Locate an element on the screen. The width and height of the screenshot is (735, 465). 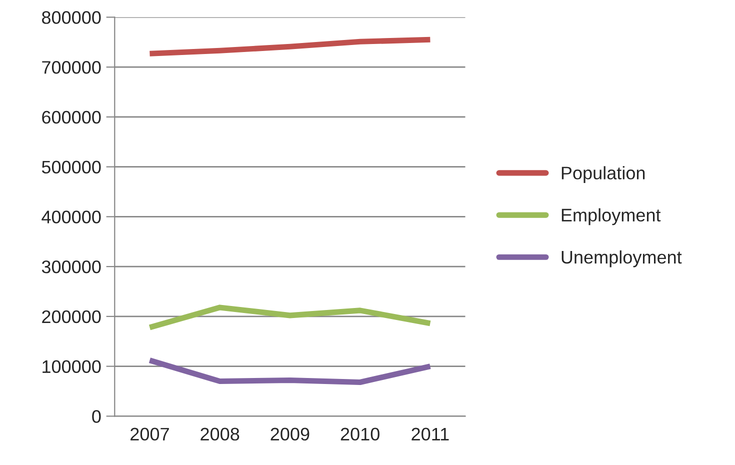
x-tick-label: 2011 is located at coordinates (430, 434).